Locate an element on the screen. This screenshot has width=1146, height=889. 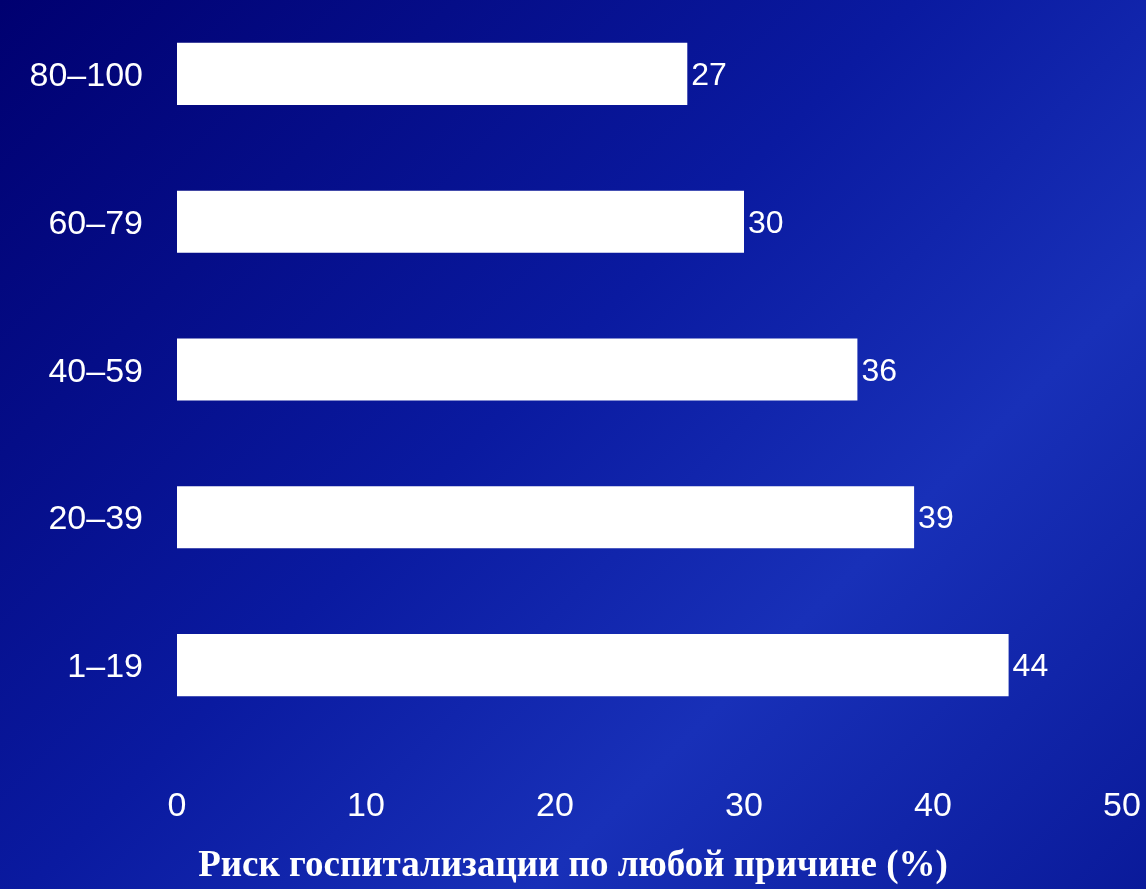
data-label: 36 is located at coordinates (879, 369).